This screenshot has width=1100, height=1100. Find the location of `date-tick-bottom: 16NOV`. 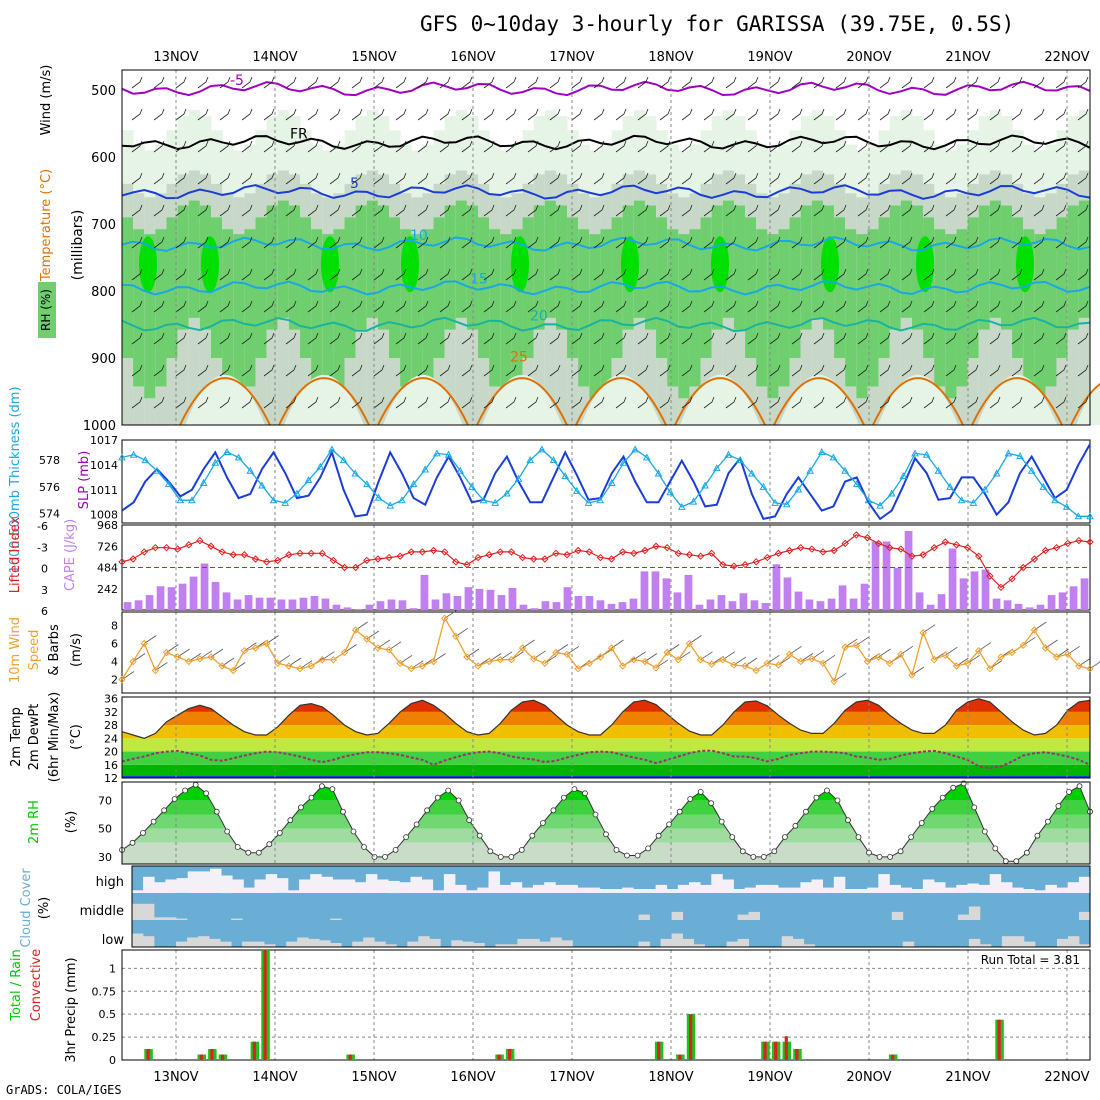

date-tick-bottom: 16NOV is located at coordinates (472, 1077).